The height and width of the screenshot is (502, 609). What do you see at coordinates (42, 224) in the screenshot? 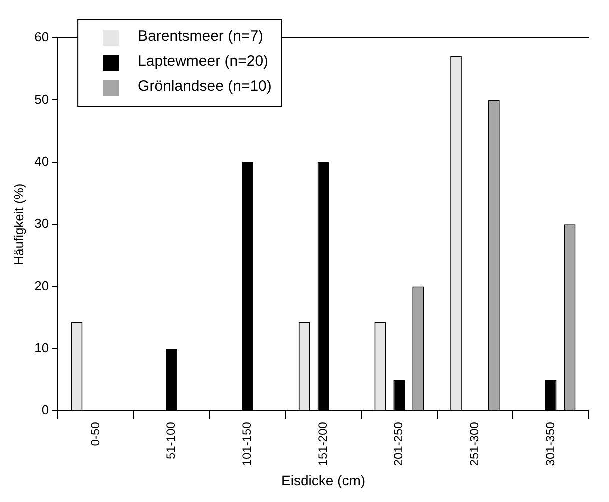
I see `y-tick-label: 30` at bounding box center [42, 224].